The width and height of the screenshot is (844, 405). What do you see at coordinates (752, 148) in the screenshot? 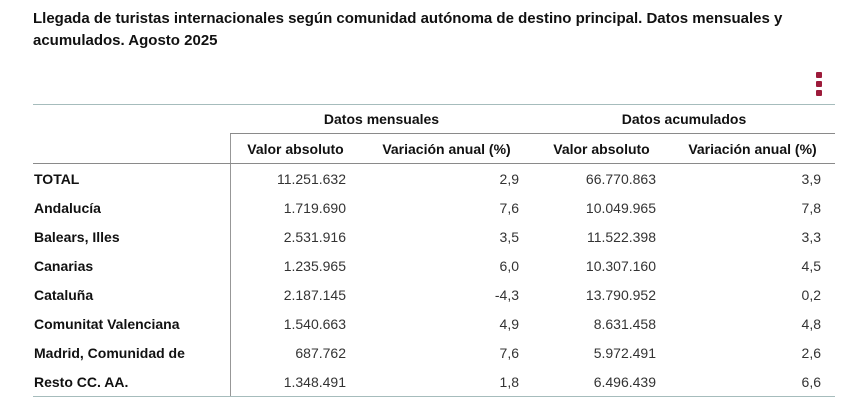
I see `column-header-accumulated-variation: Variación anual (%)` at bounding box center [752, 148].